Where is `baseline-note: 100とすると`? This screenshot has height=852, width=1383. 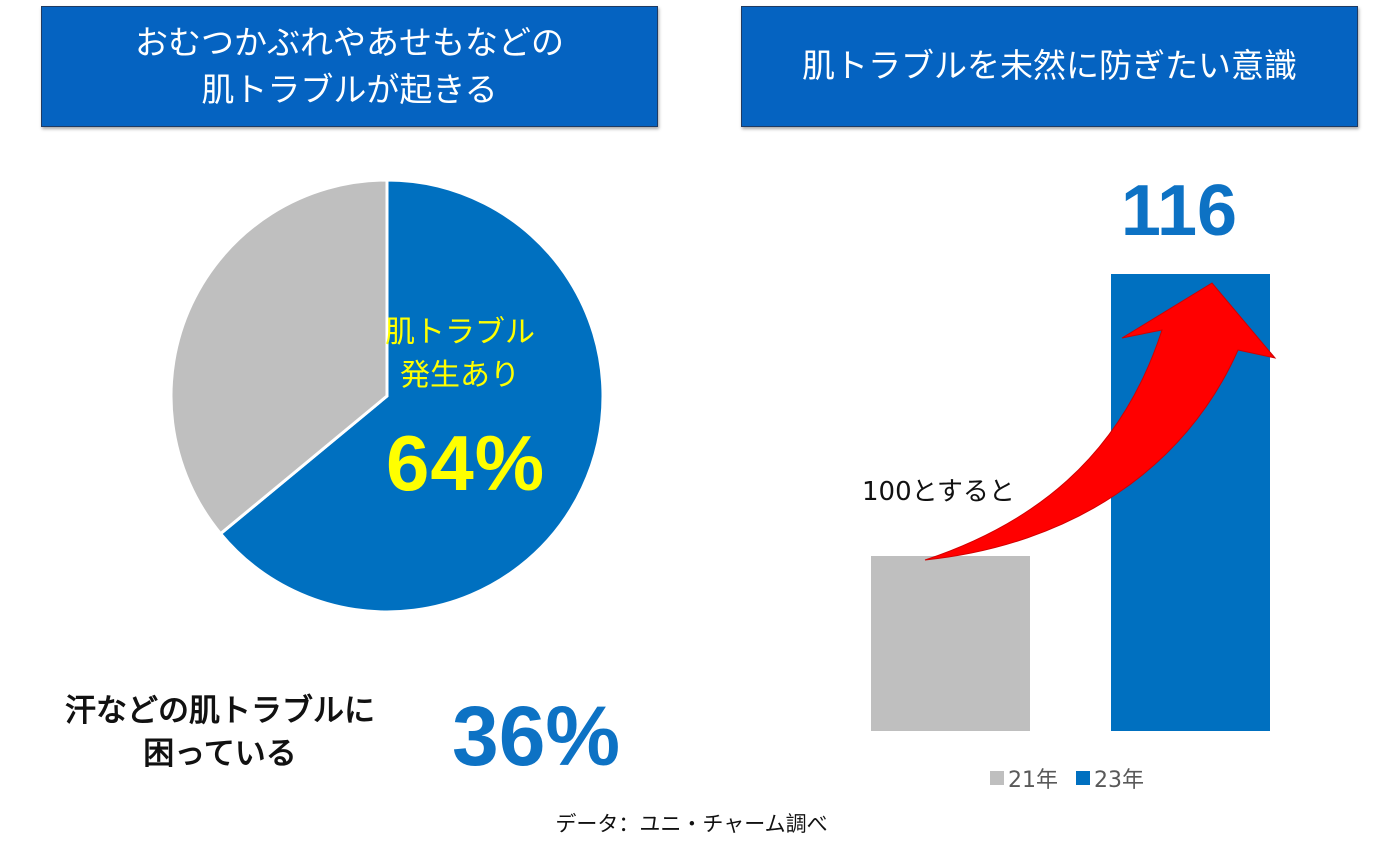
baseline-note: 100とすると is located at coordinates (938, 492).